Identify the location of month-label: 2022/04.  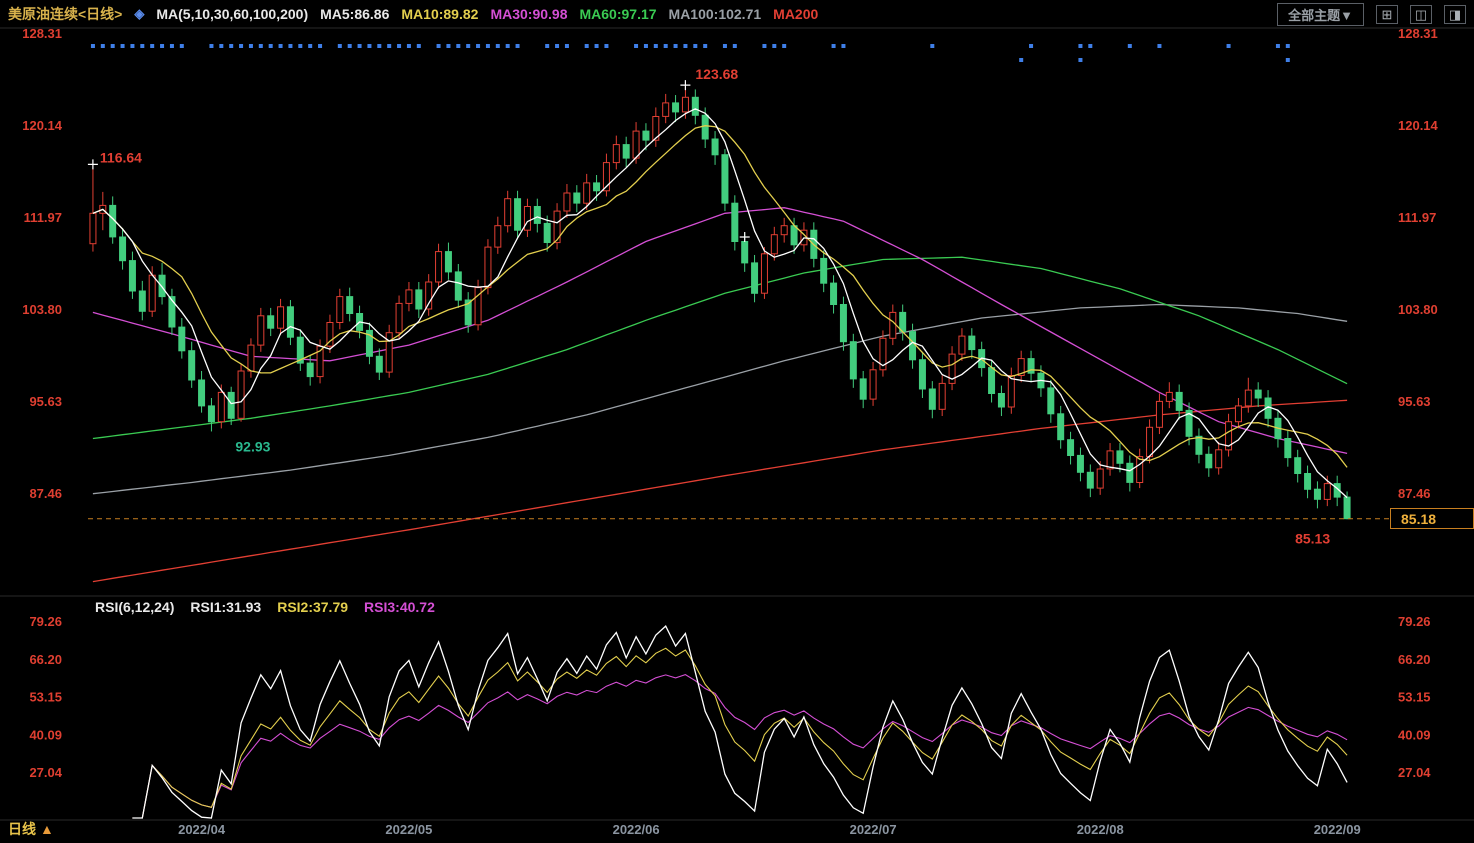
(202, 829).